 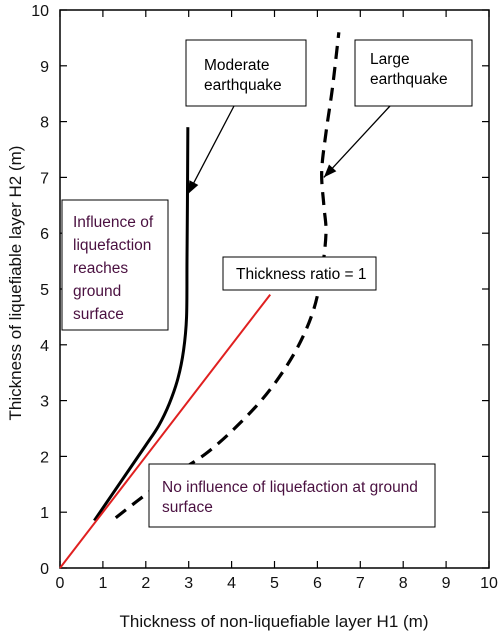 What do you see at coordinates (44, 67) in the screenshot?
I see `y-tick-label: 9` at bounding box center [44, 67].